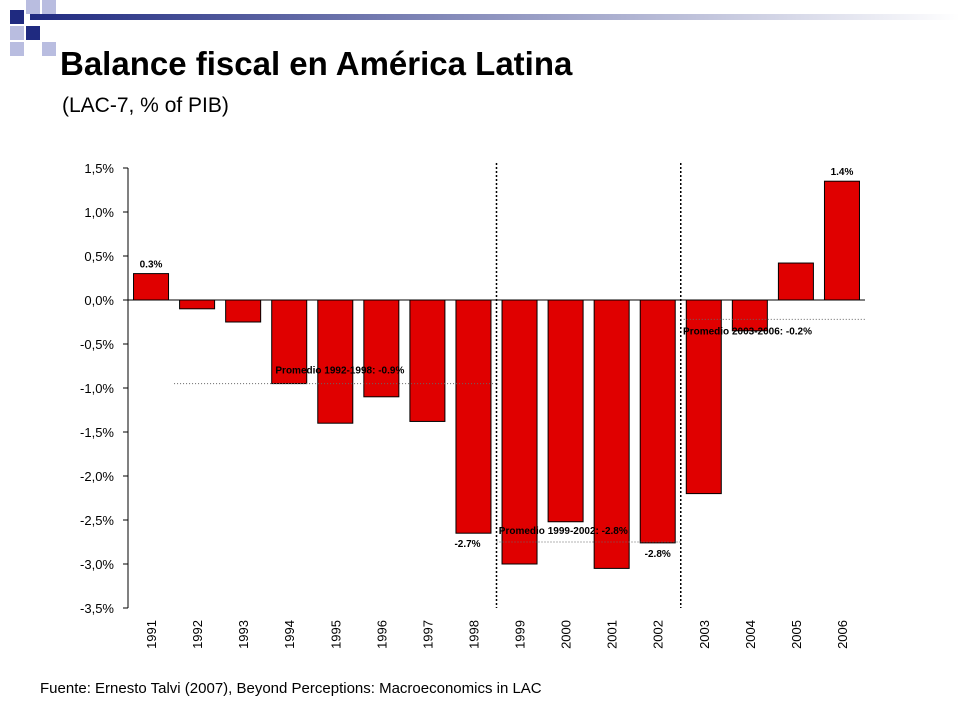  Describe the element at coordinates (243, 634) in the screenshot. I see `x-tick-label: 1993` at that location.